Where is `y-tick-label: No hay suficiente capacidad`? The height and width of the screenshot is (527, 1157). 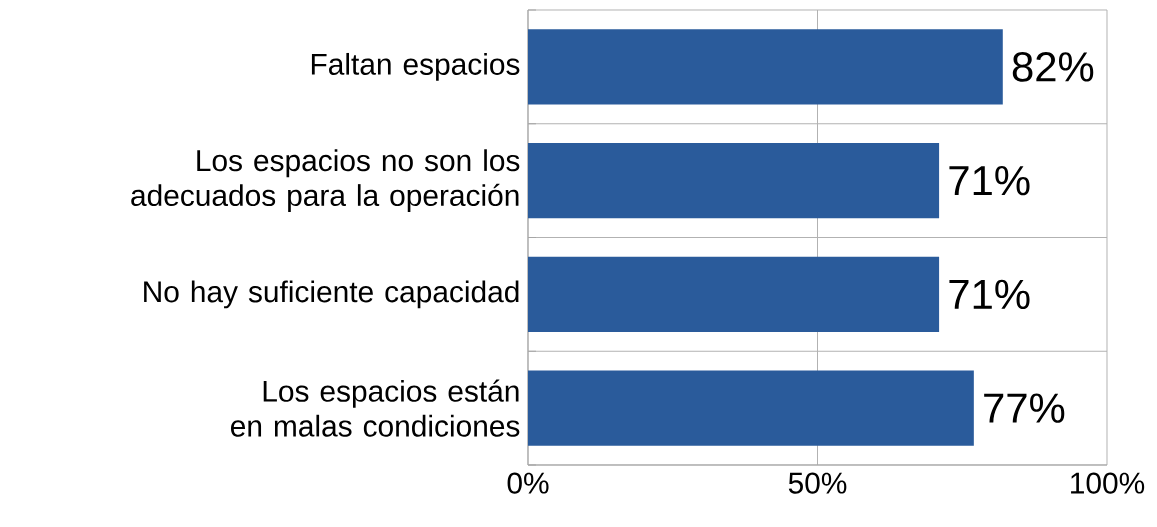 y-tick-label: No hay suficiente capacidad is located at coordinates (331, 294).